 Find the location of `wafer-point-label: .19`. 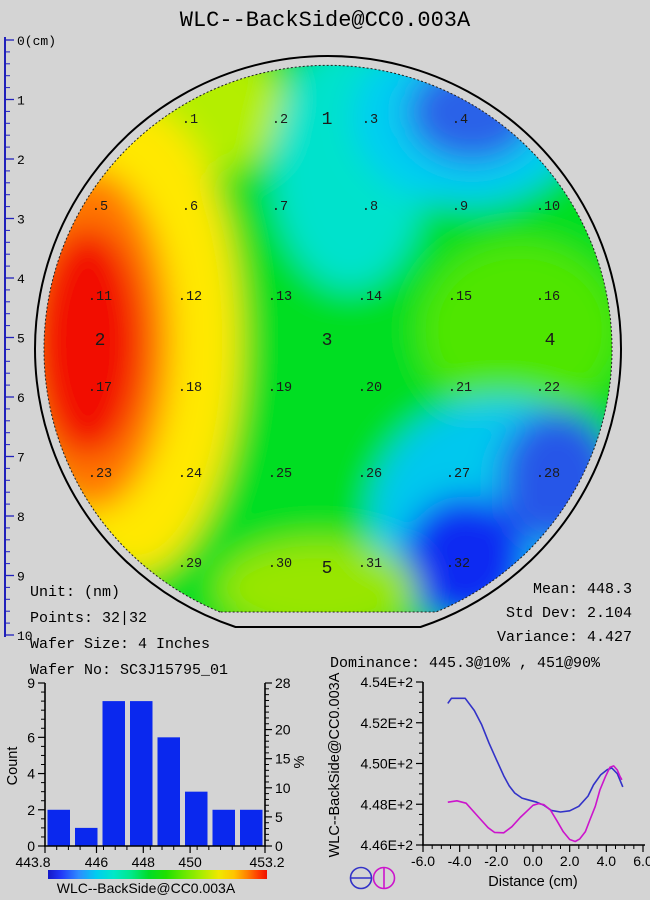

wafer-point-label: .19 is located at coordinates (280, 388).